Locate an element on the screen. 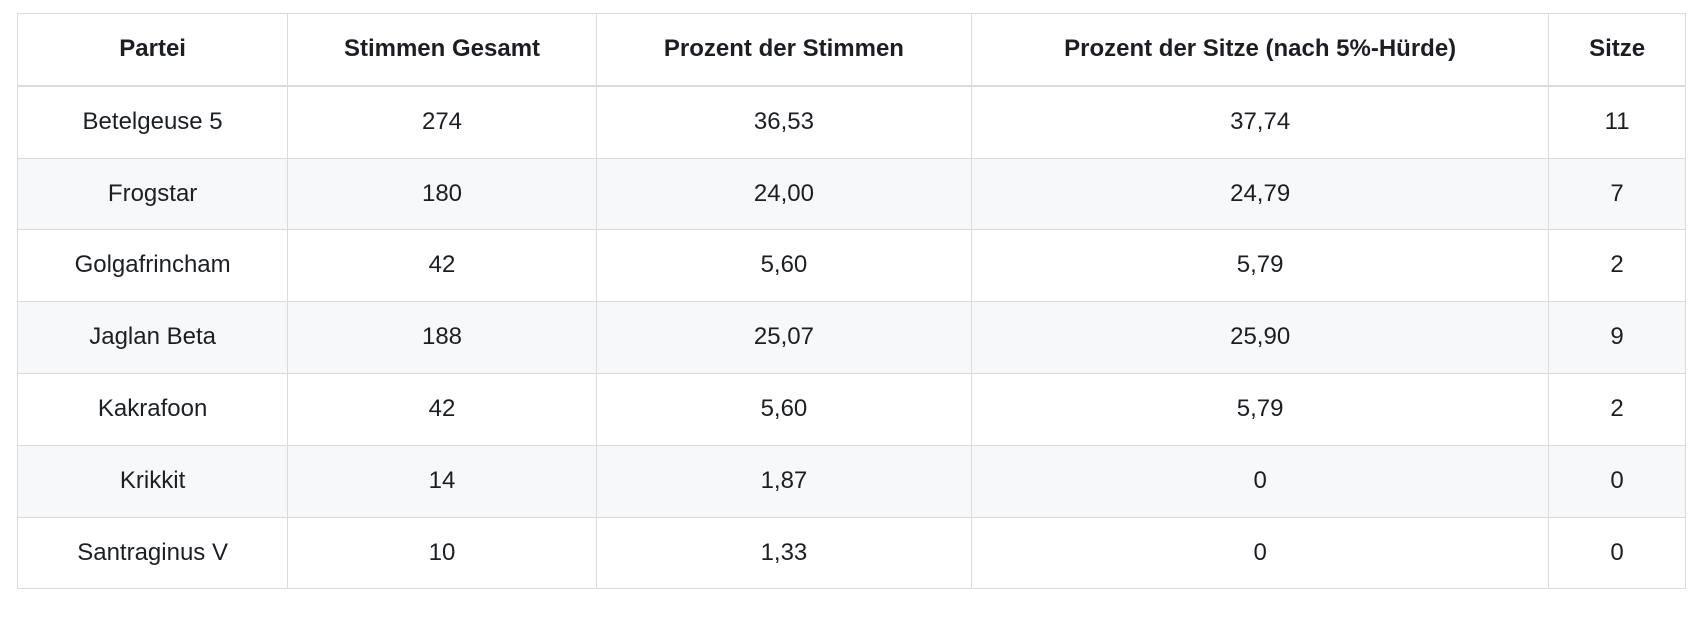 The height and width of the screenshot is (618, 1698). cell-partei: Santraginus V is located at coordinates (152, 553).